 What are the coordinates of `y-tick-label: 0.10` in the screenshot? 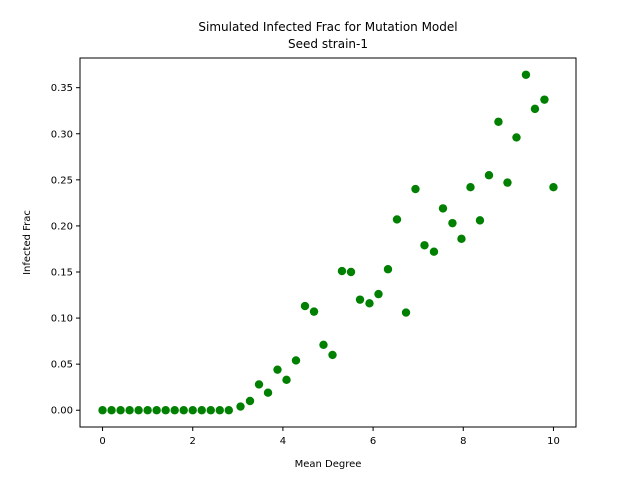 It's located at (62, 319).